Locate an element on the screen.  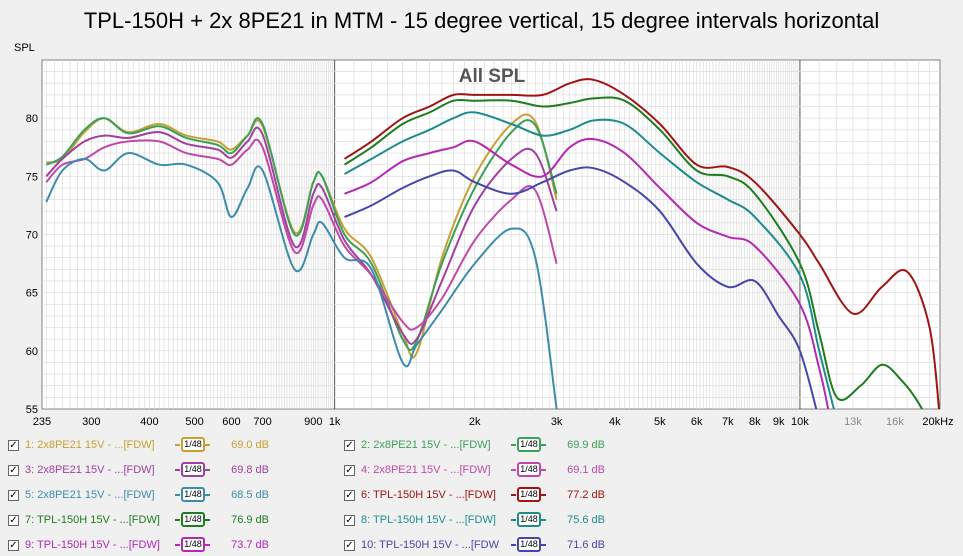
x-tick-label: 7k is located at coordinates (728, 422).